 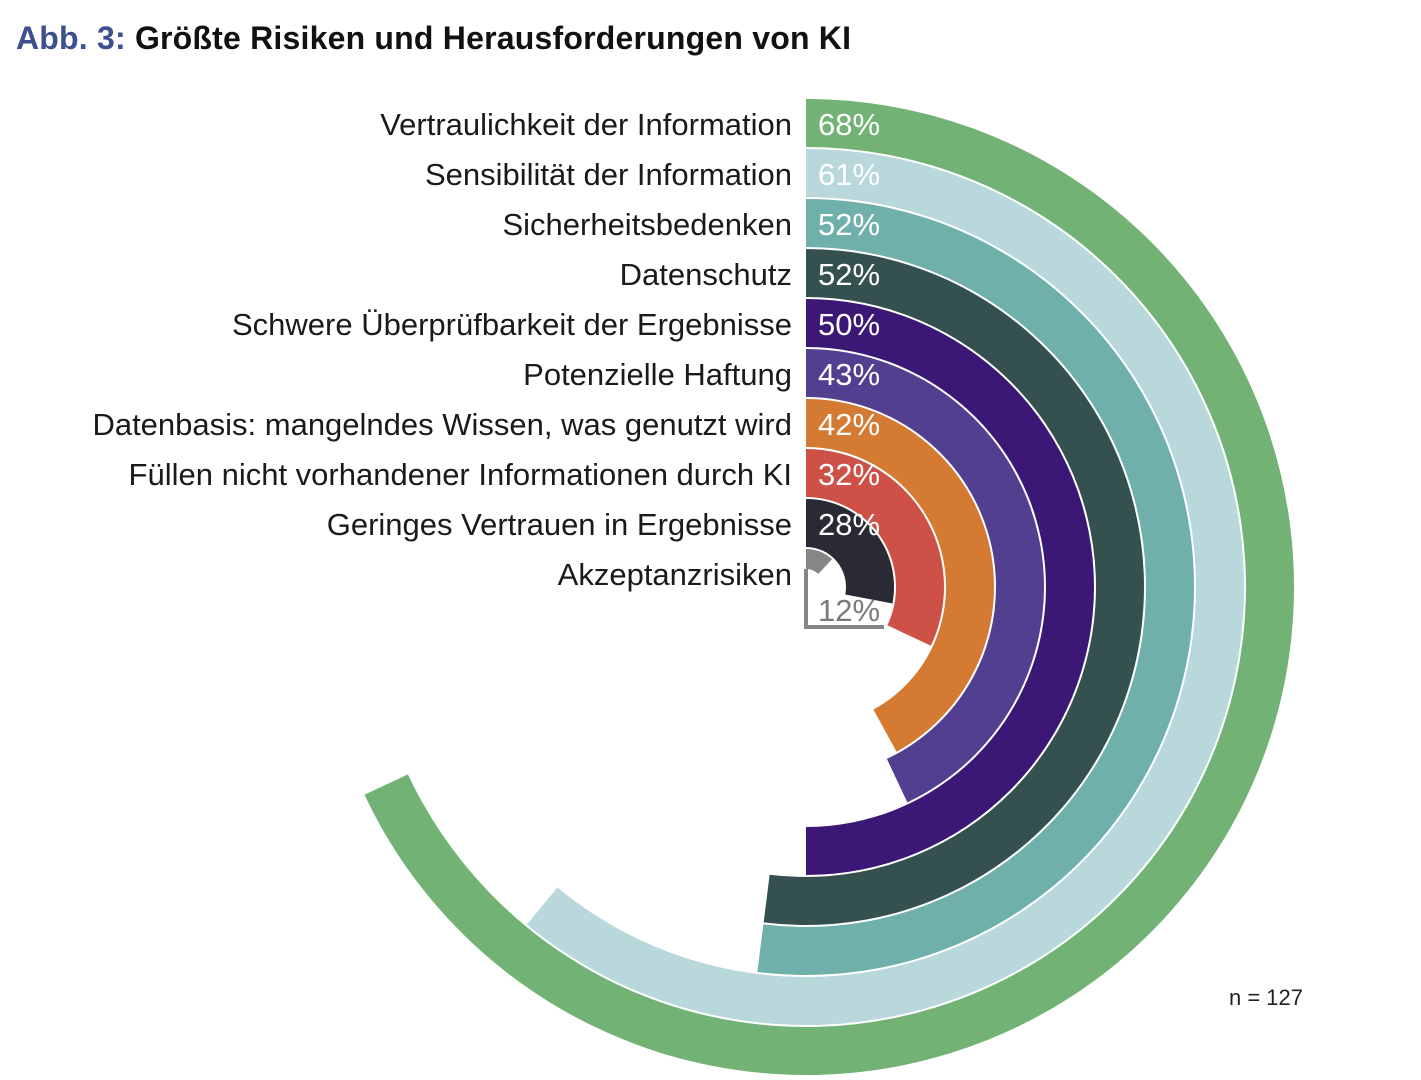 What do you see at coordinates (849, 474) in the screenshot?
I see `value-label: 32%` at bounding box center [849, 474].